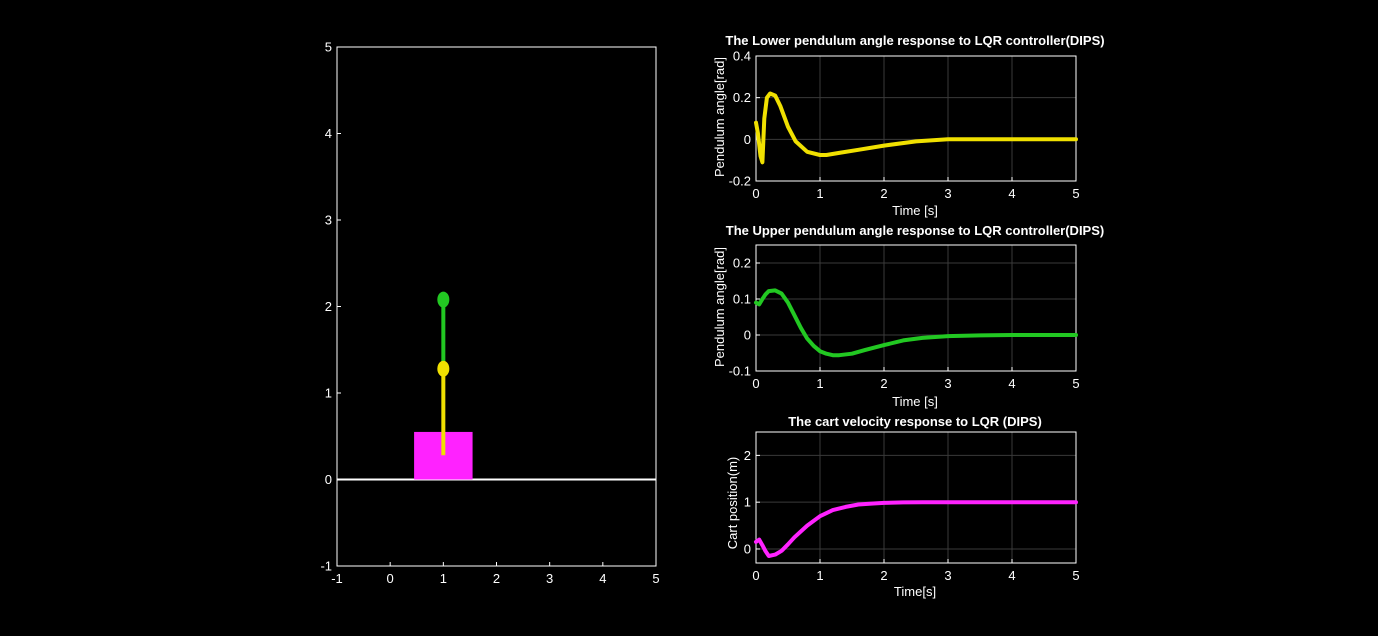 This screenshot has height=636, width=1378. Describe the element at coordinates (915, 591) in the screenshot. I see `cart-plot-xlabel: Time[s]` at that location.